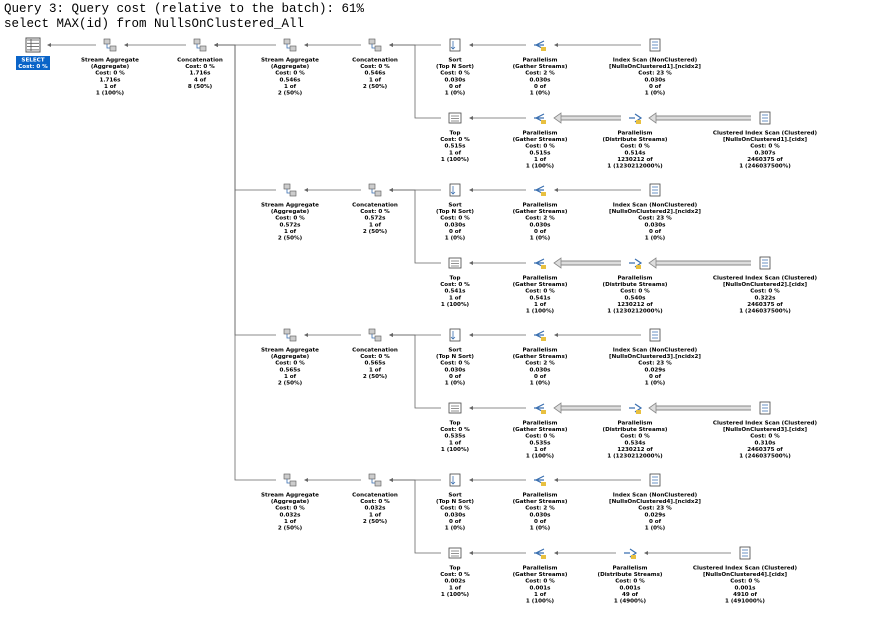 The height and width of the screenshot is (618, 882). Describe the element at coordinates (110, 94) in the screenshot. I see `node-text: 1 (100%)` at that location.